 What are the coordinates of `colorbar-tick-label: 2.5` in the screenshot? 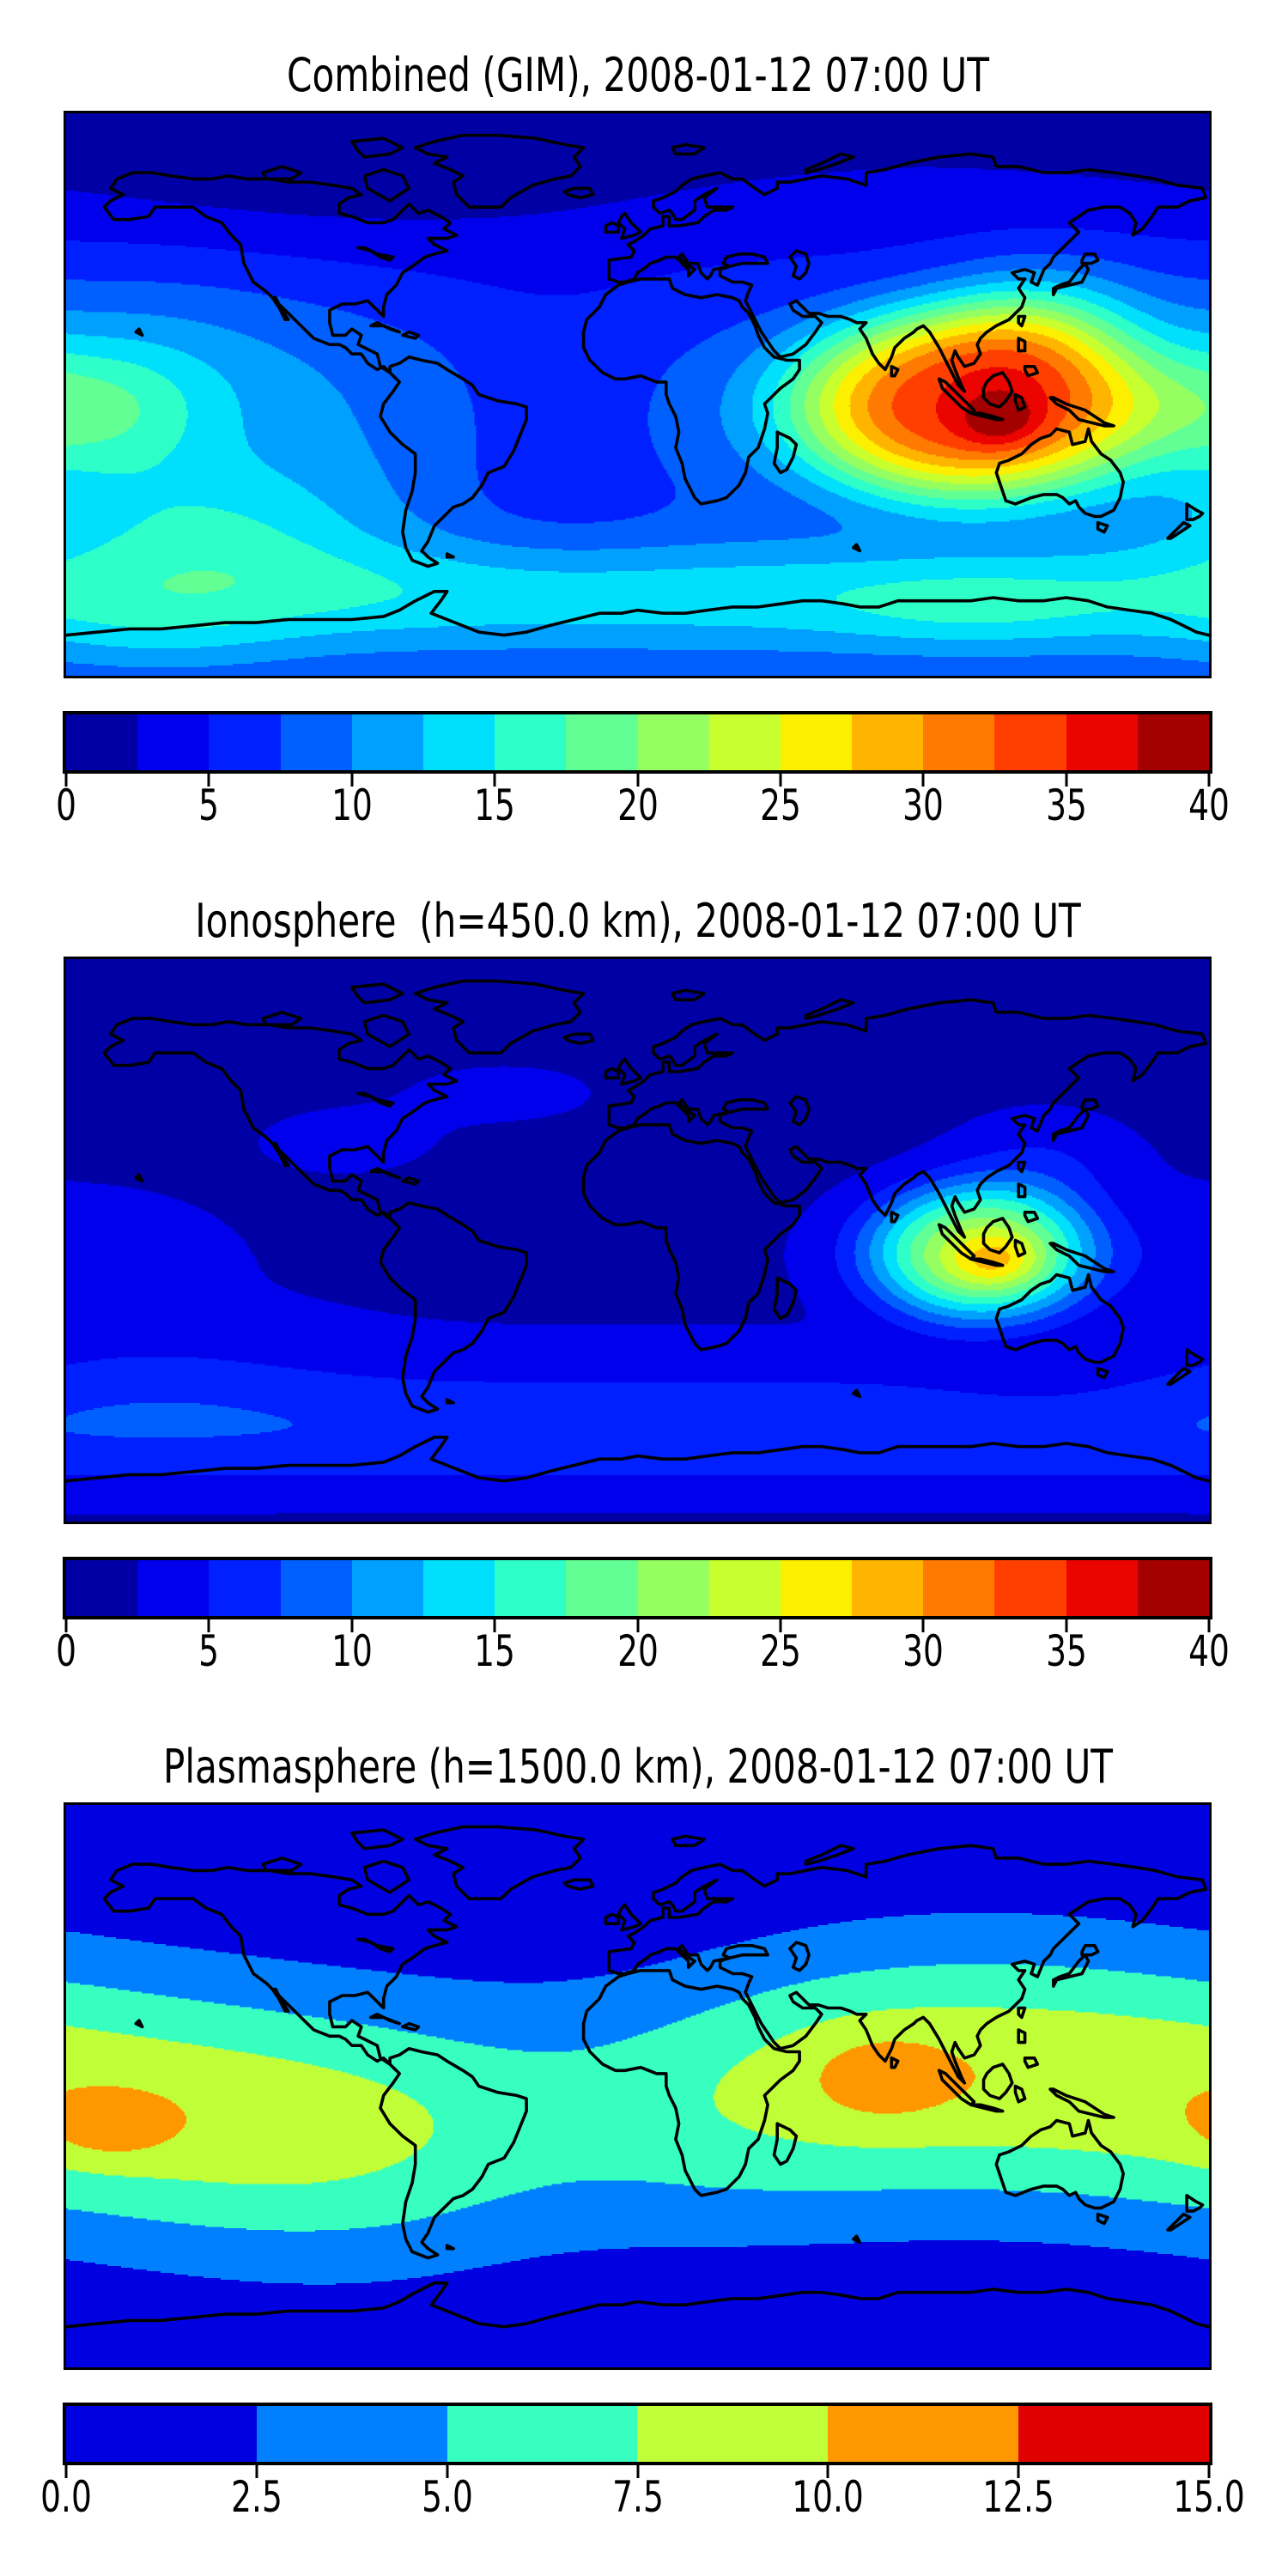 It's located at (257, 2497).